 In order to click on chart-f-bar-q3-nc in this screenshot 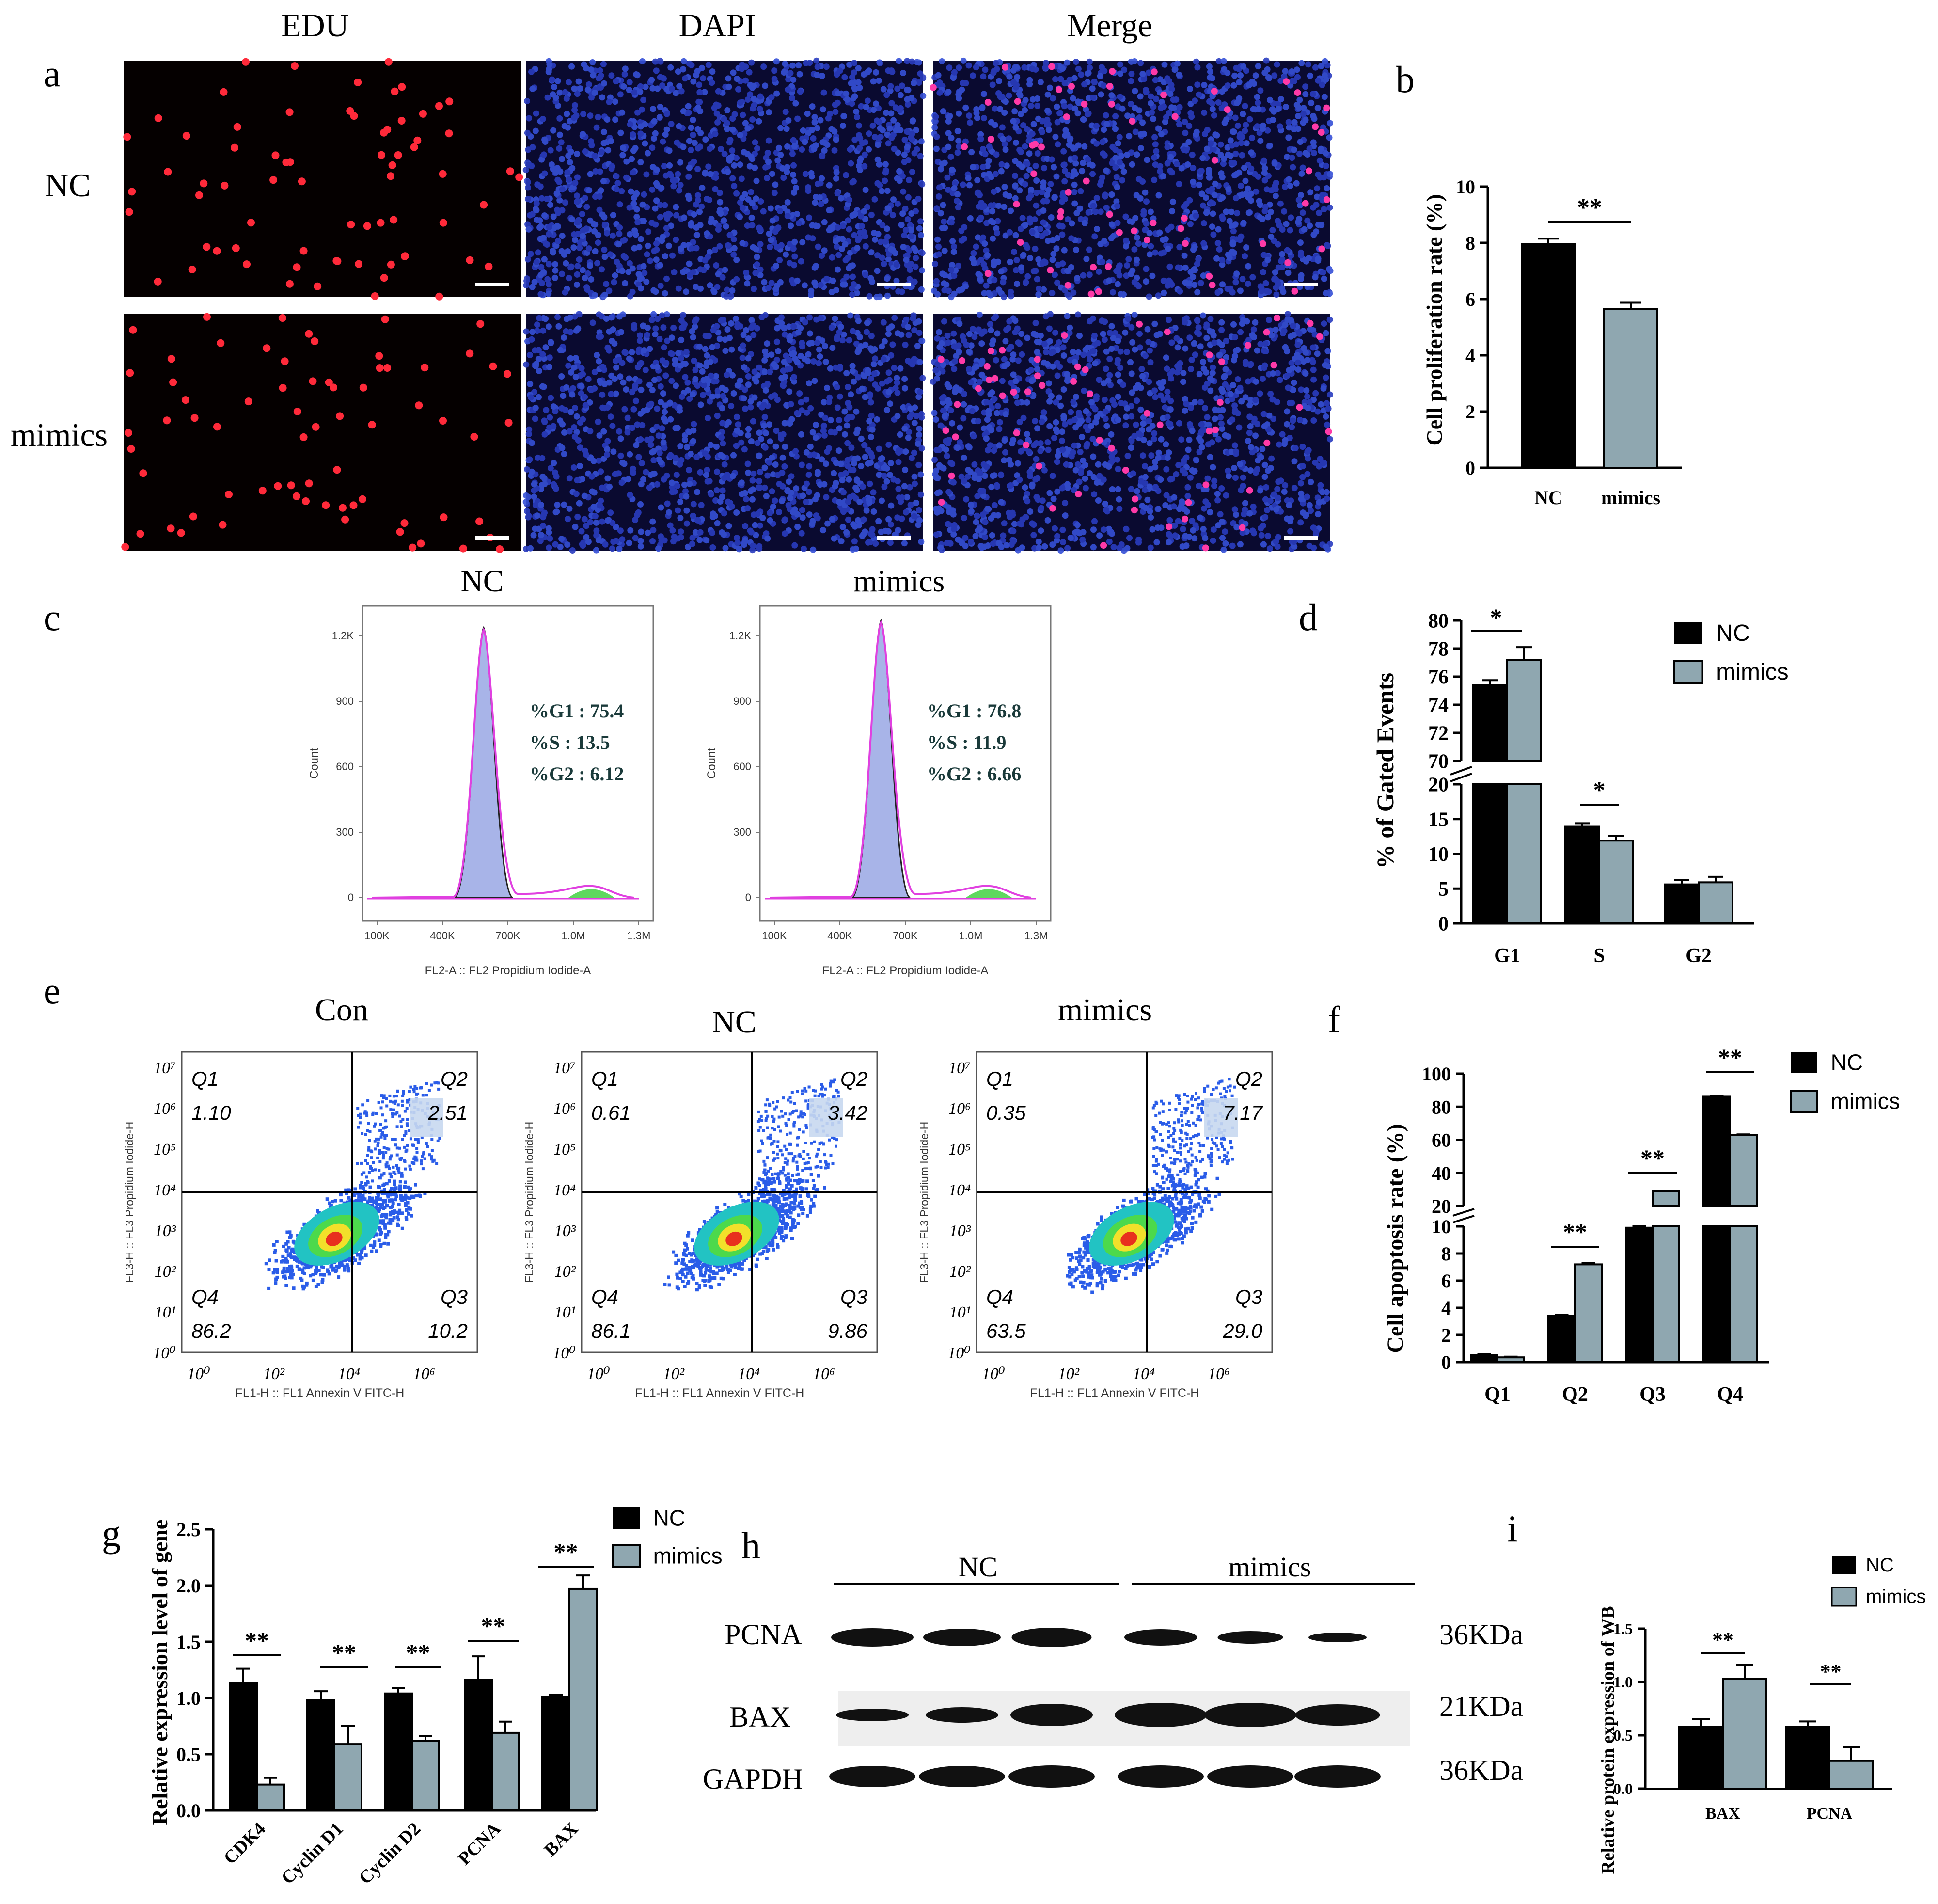, I will do `click(1639, 1295)`.